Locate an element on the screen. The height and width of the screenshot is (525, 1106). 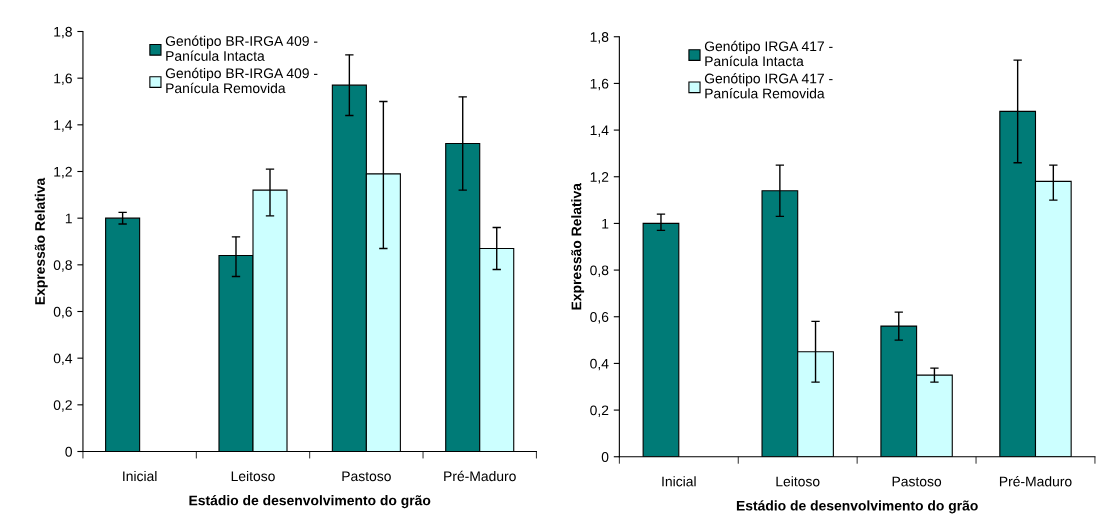
legend-label: Genótipo BR-IRGA 409 - Panícula Removida is located at coordinates (241, 80).